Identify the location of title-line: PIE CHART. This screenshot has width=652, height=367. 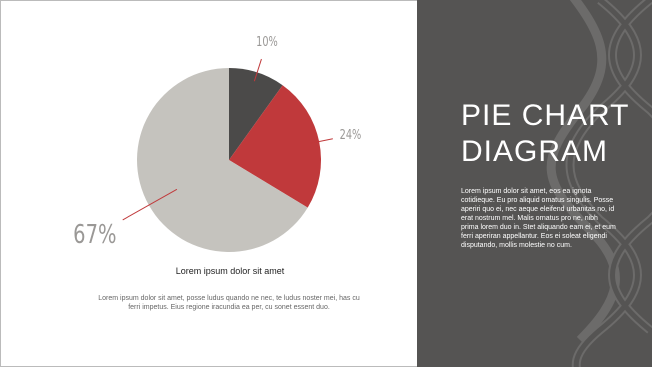
(545, 115).